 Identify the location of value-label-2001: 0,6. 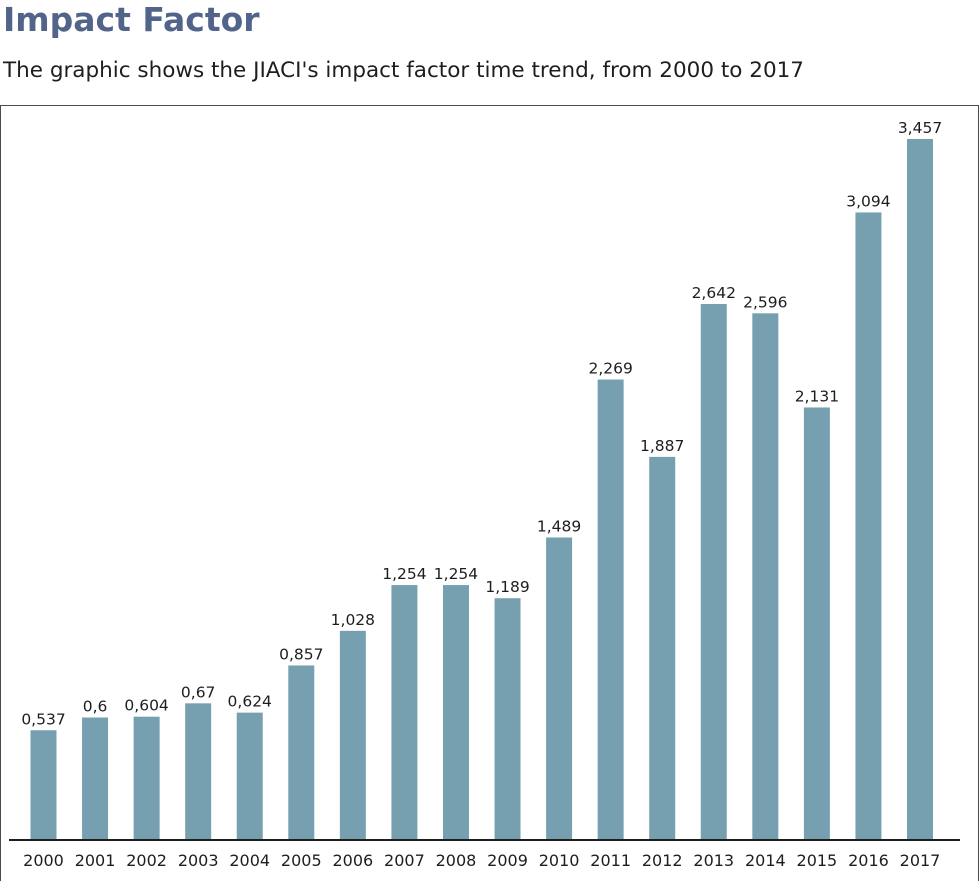
(95, 707).